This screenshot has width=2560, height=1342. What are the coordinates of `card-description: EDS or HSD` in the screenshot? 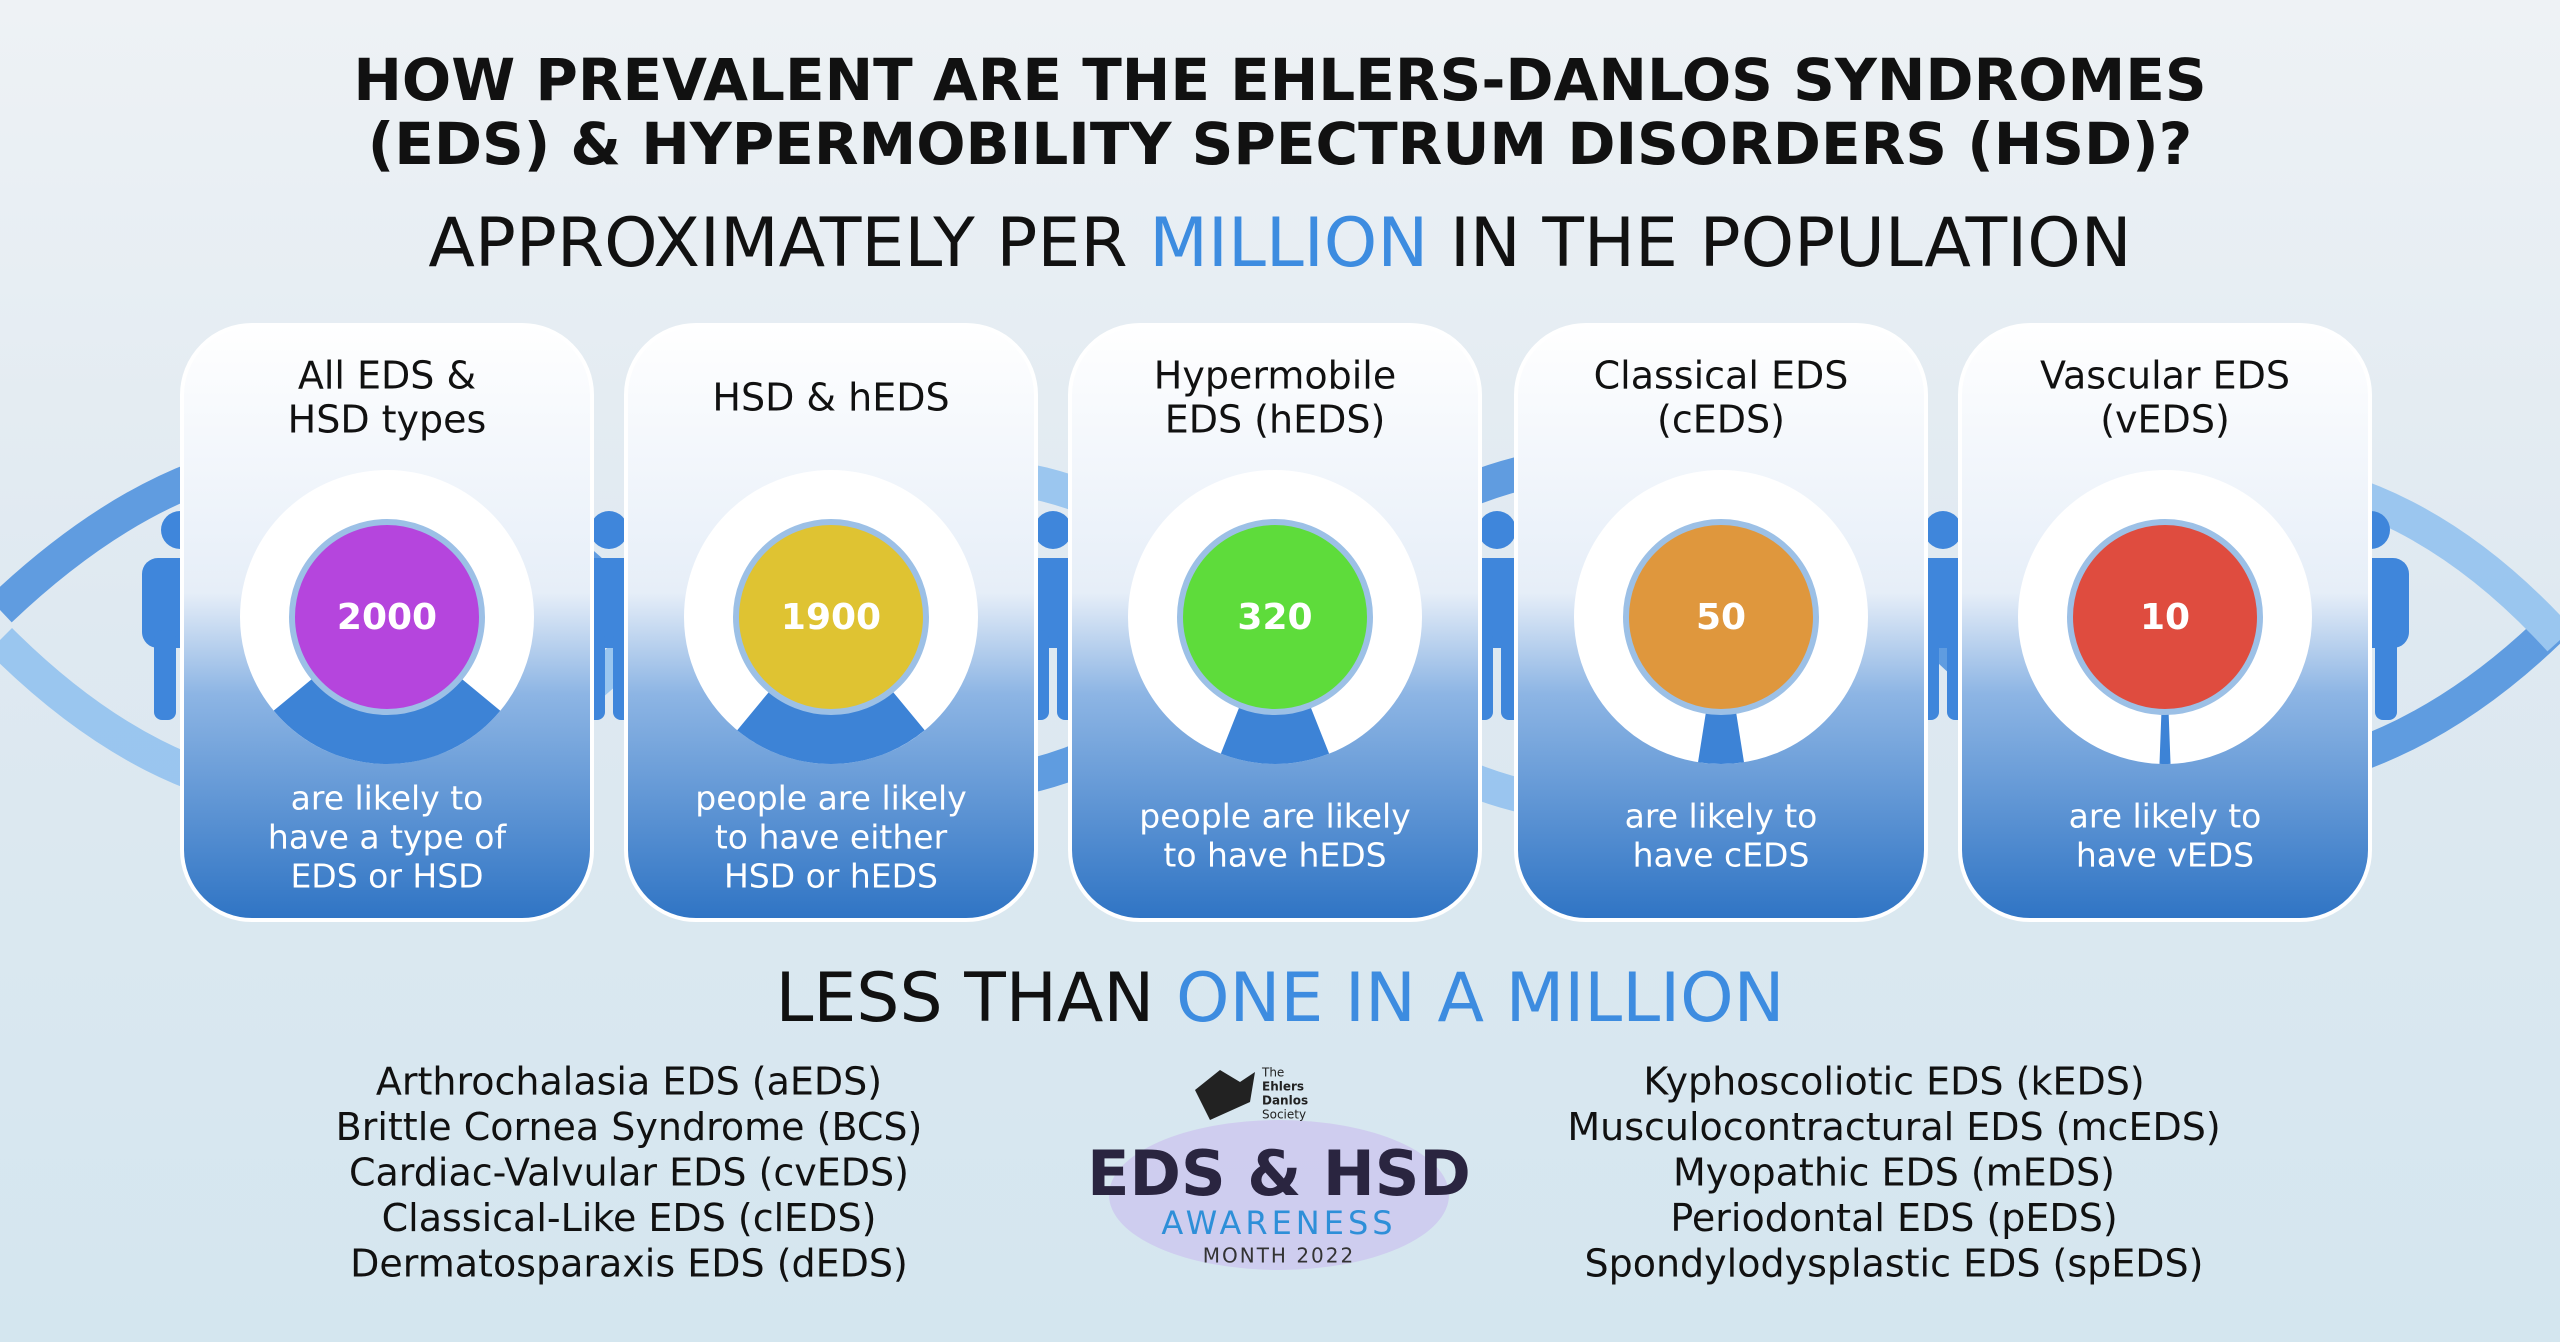 It's located at (386, 876).